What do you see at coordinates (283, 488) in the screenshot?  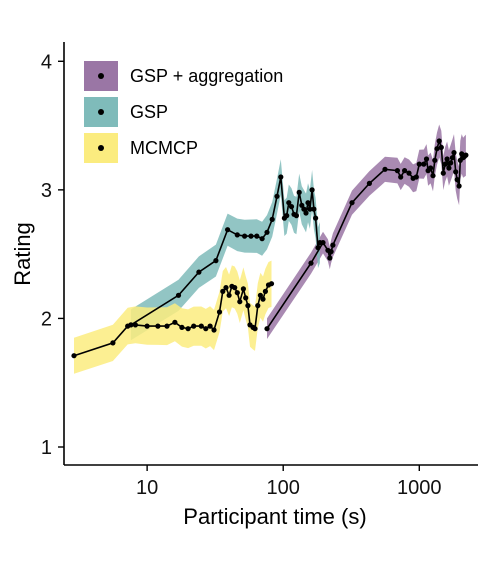 I see `x-tick-label-1: 100` at bounding box center [283, 488].